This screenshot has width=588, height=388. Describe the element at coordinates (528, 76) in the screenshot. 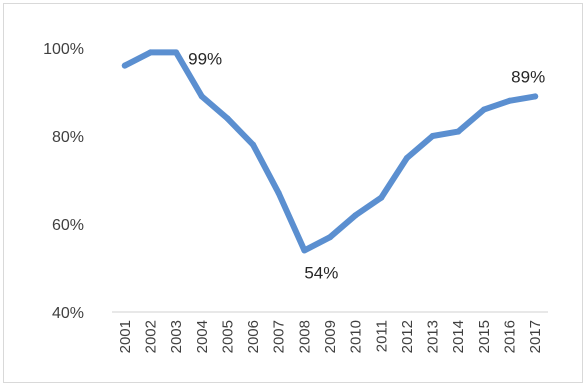

I see `data-label: 89%` at that location.